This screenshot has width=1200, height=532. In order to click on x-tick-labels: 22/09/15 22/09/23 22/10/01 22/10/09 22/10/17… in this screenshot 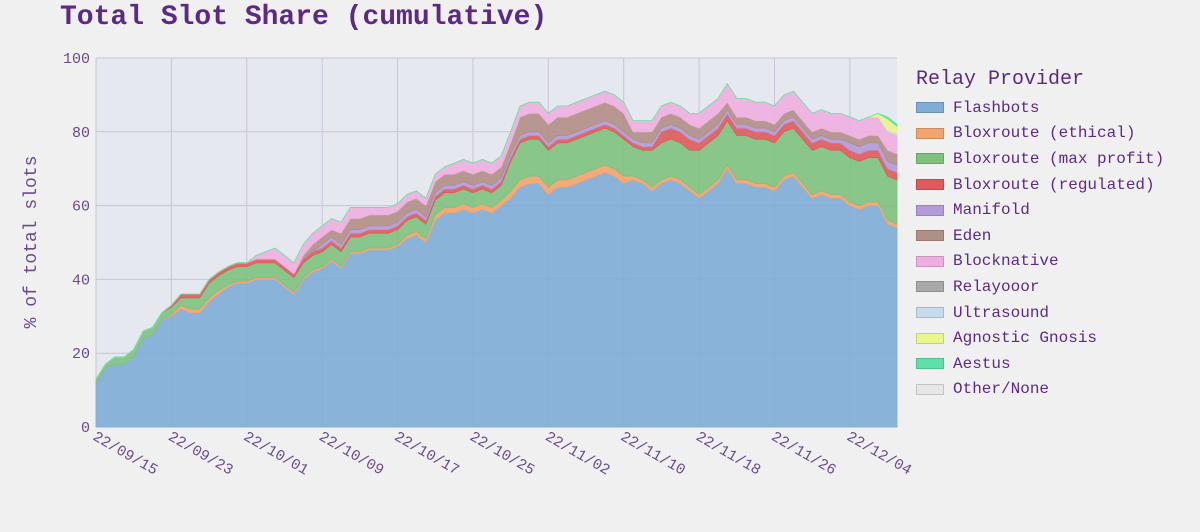, I will do `click(502, 454)`.